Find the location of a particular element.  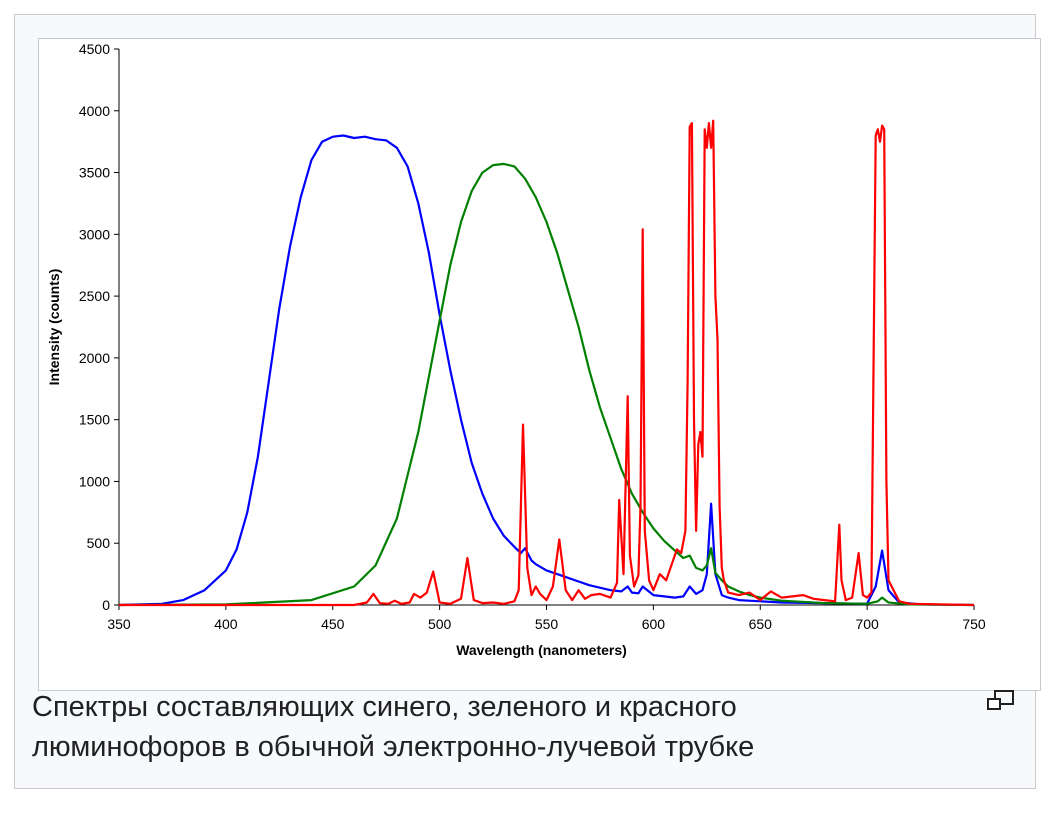

y-tick-label: 4500 is located at coordinates (94, 49).